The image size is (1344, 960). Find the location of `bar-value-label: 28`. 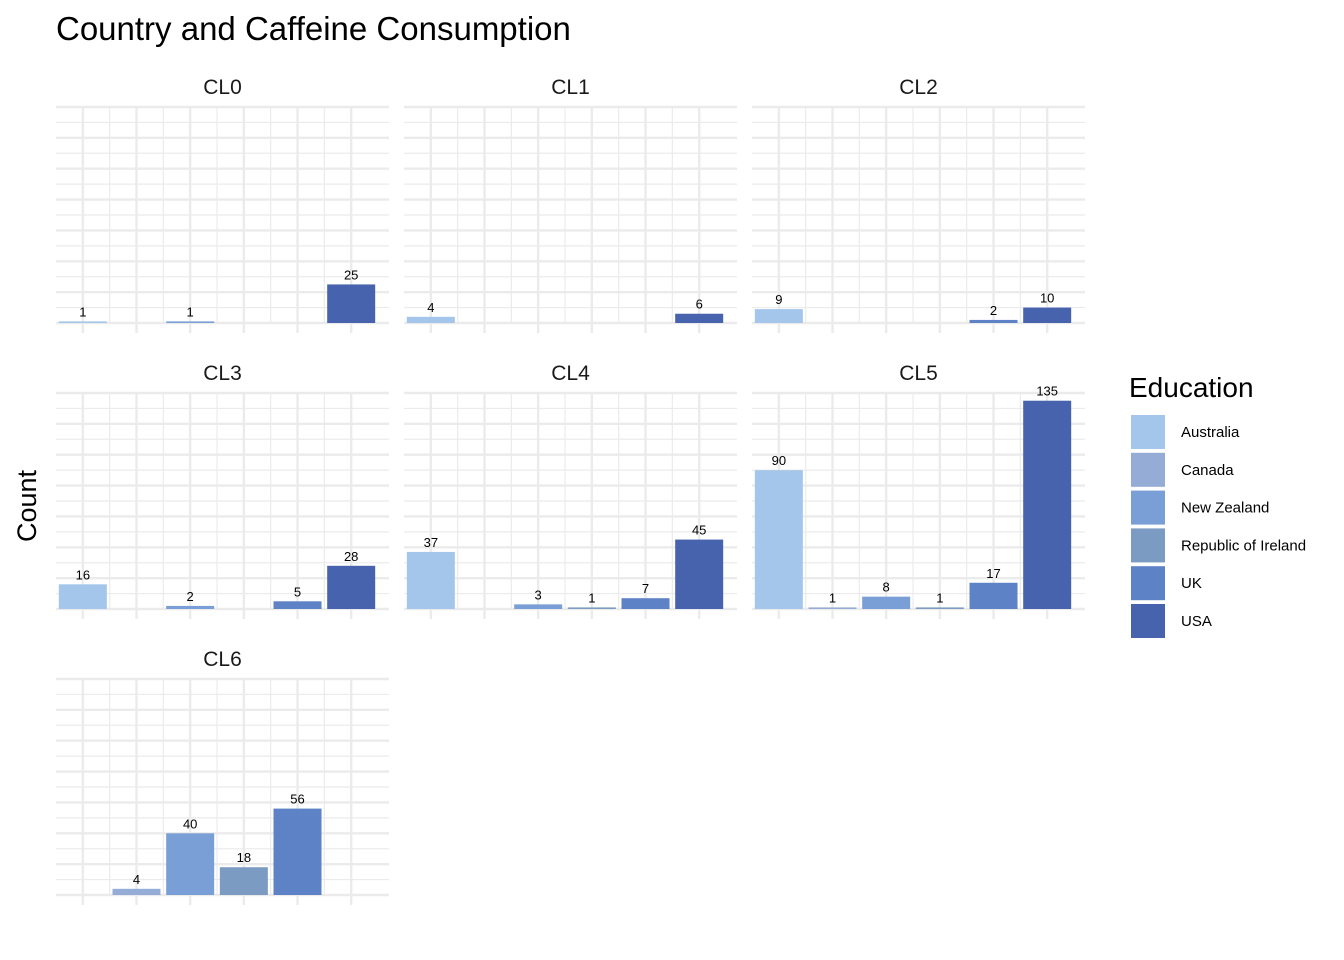

bar-value-label: 28 is located at coordinates (351, 556).